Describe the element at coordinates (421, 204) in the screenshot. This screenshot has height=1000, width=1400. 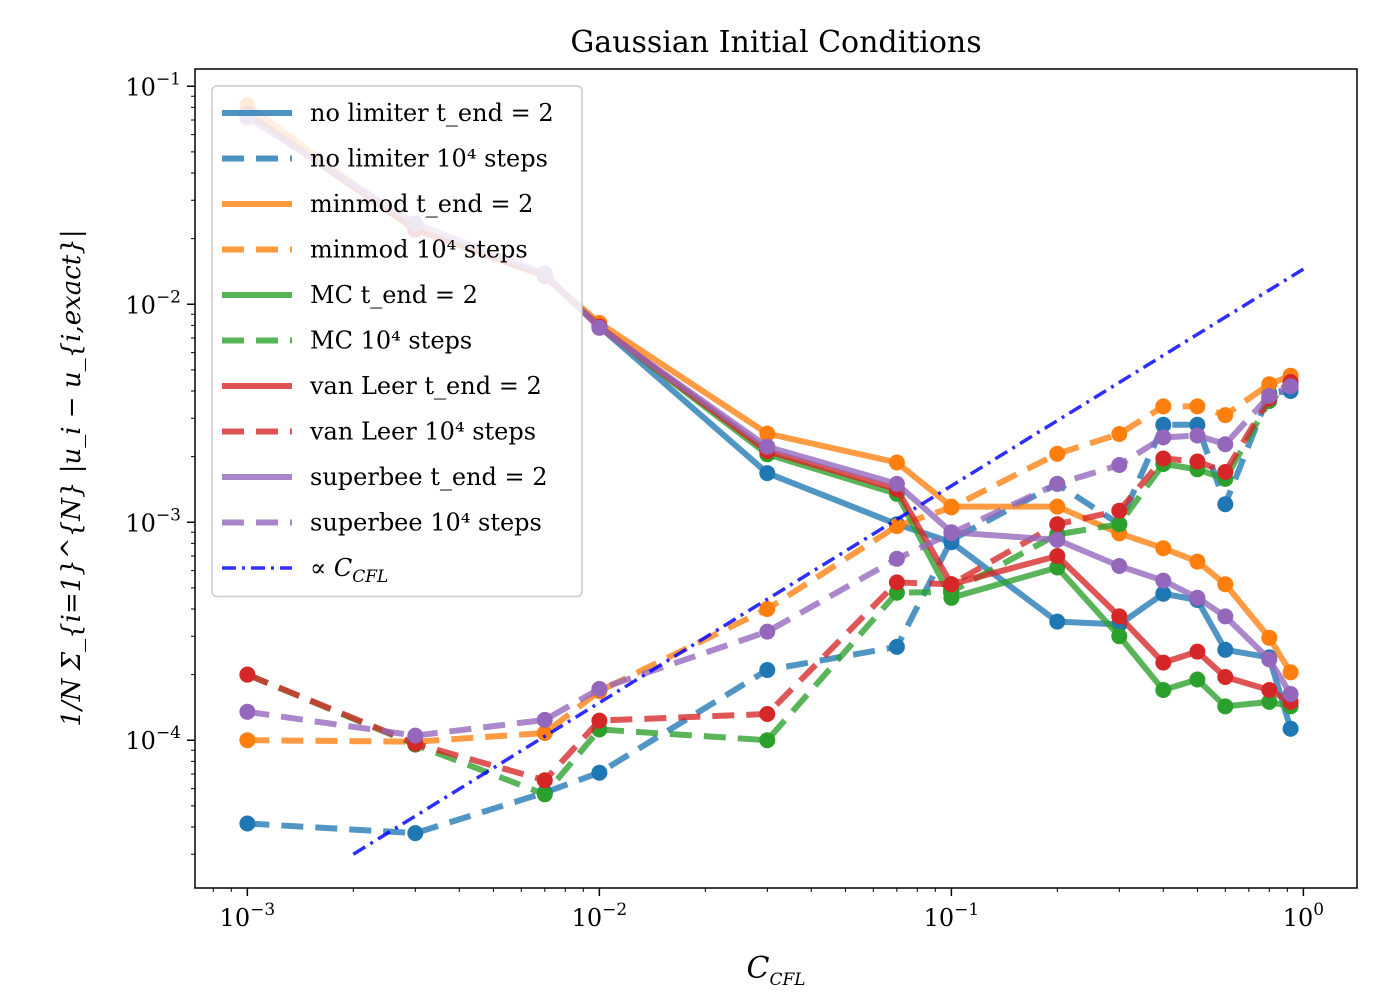
I see `legend-label: minmod t_end = 2` at that location.